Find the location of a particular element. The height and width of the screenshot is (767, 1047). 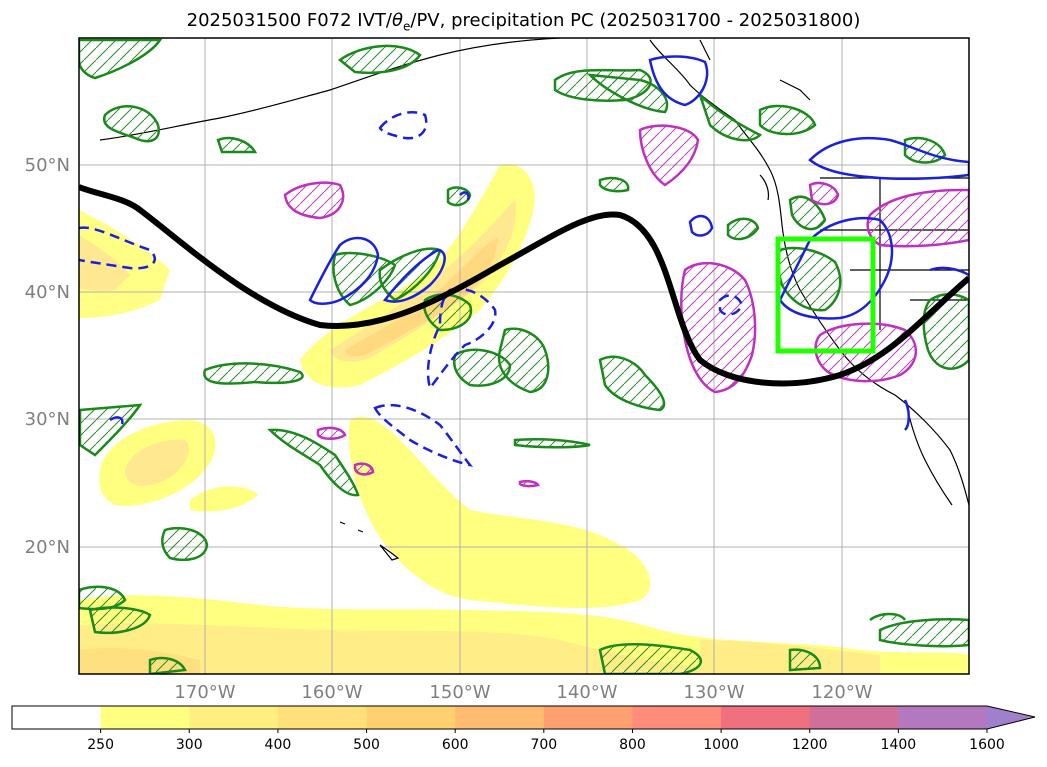

colorbar-tick-label: 800 is located at coordinates (632, 745).